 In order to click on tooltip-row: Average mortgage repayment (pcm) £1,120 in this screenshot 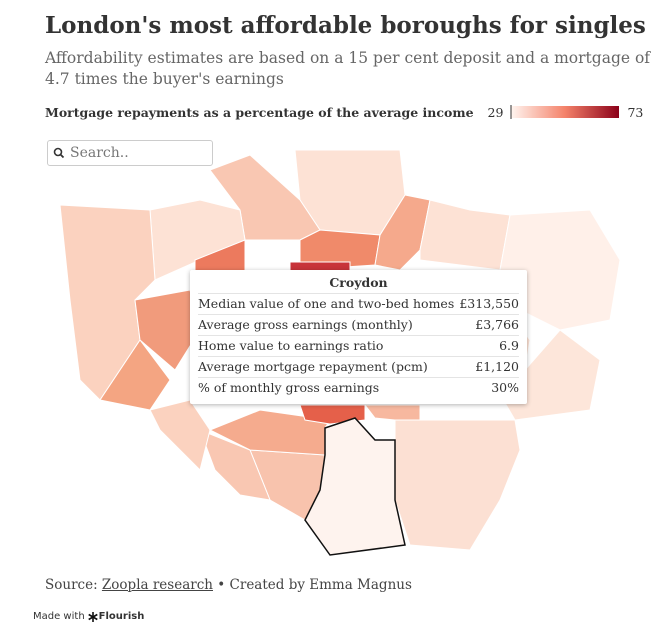, I will do `click(358, 366)`.